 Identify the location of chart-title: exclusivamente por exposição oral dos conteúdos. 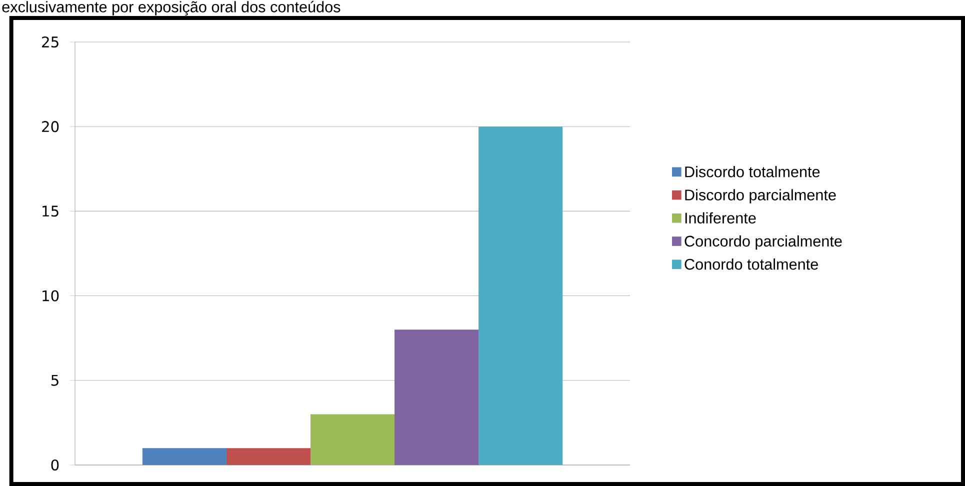
(171, 8).